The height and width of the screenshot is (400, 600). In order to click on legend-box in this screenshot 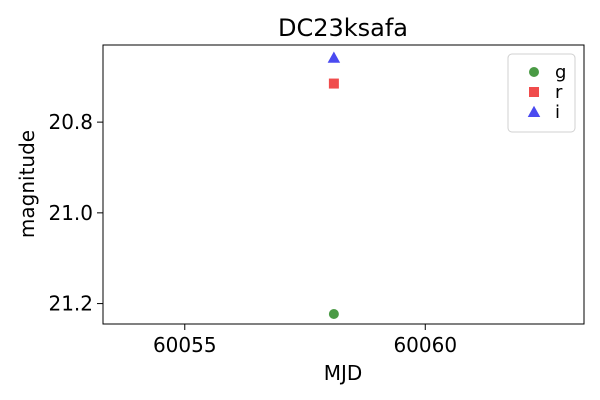, I will do `click(541, 93)`.